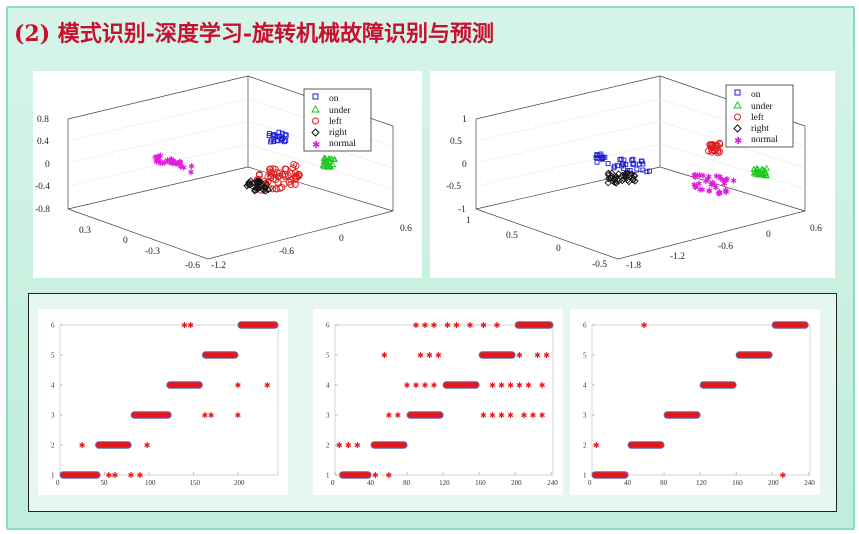  I want to click on y-tick-label: 6, so click(53, 326).